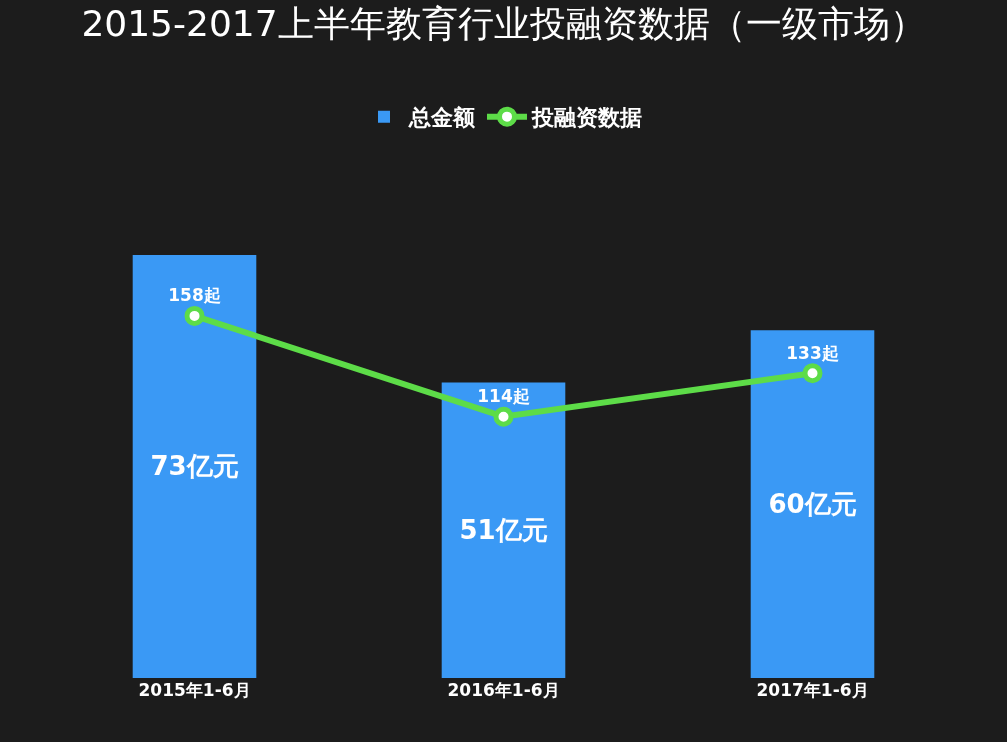  What do you see at coordinates (812, 690) in the screenshot?
I see `x-tick-label: 2017年1-6月` at bounding box center [812, 690].